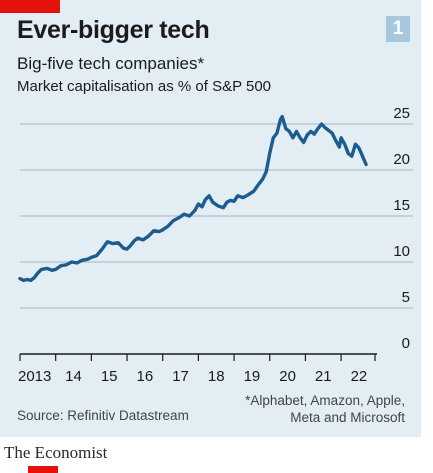 Image resolution: width=433 pixels, height=473 pixels. Describe the element at coordinates (252, 376) in the screenshot. I see `x-tick-label-2019: 19` at that location.